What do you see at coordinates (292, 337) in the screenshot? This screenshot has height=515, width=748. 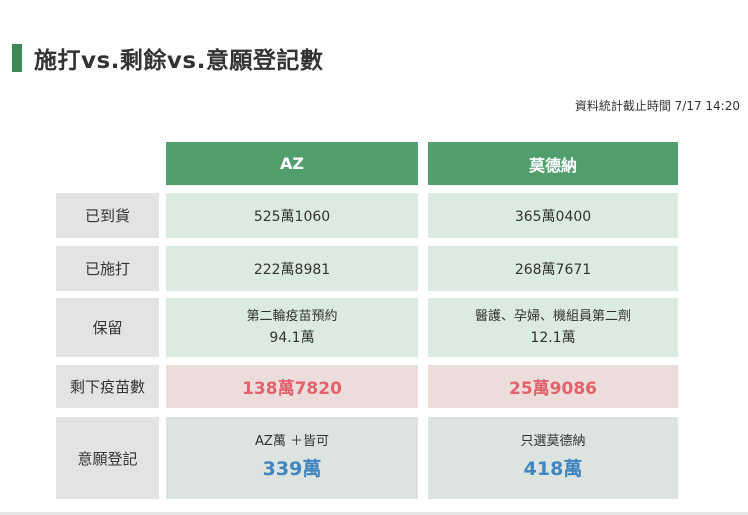 I see `az-reserved-value: 94.1萬` at bounding box center [292, 337].